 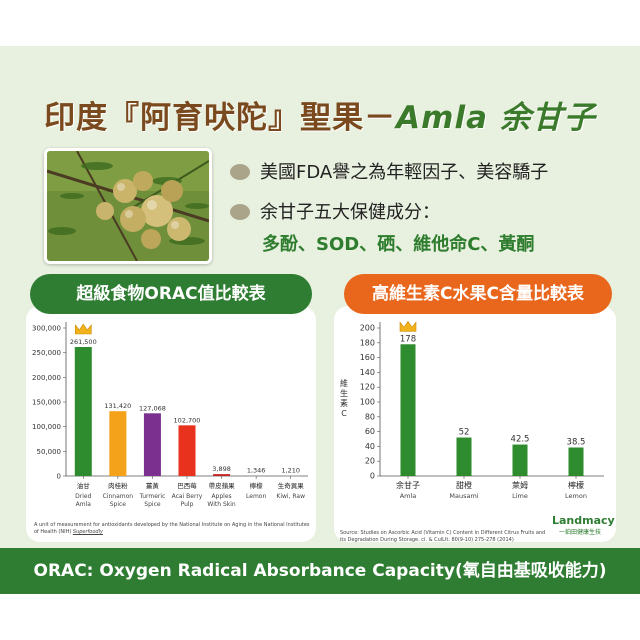 I want to click on data-label: 131,420, so click(x=117, y=406).